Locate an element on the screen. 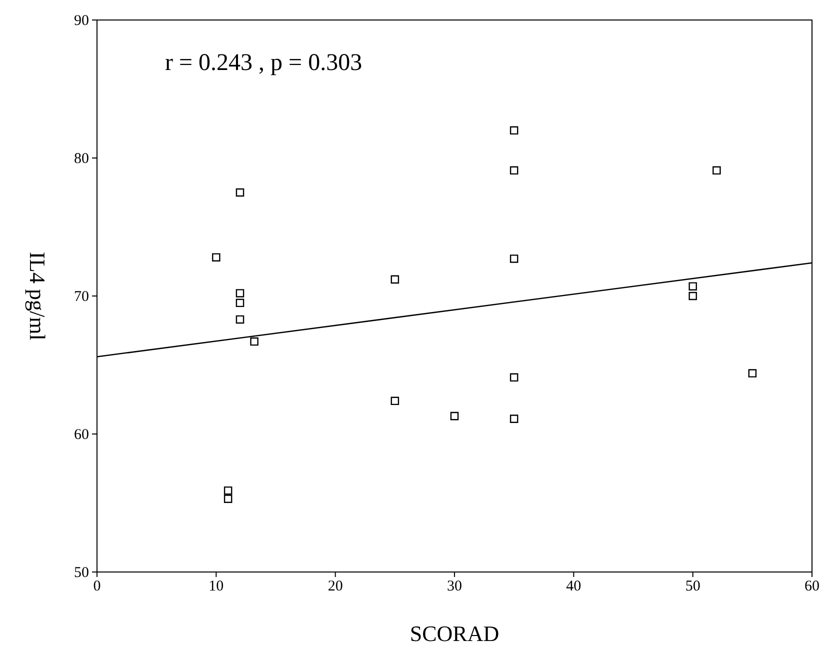 This screenshot has height=648, width=827. x-axis-title: SCORAD is located at coordinates (455, 633).